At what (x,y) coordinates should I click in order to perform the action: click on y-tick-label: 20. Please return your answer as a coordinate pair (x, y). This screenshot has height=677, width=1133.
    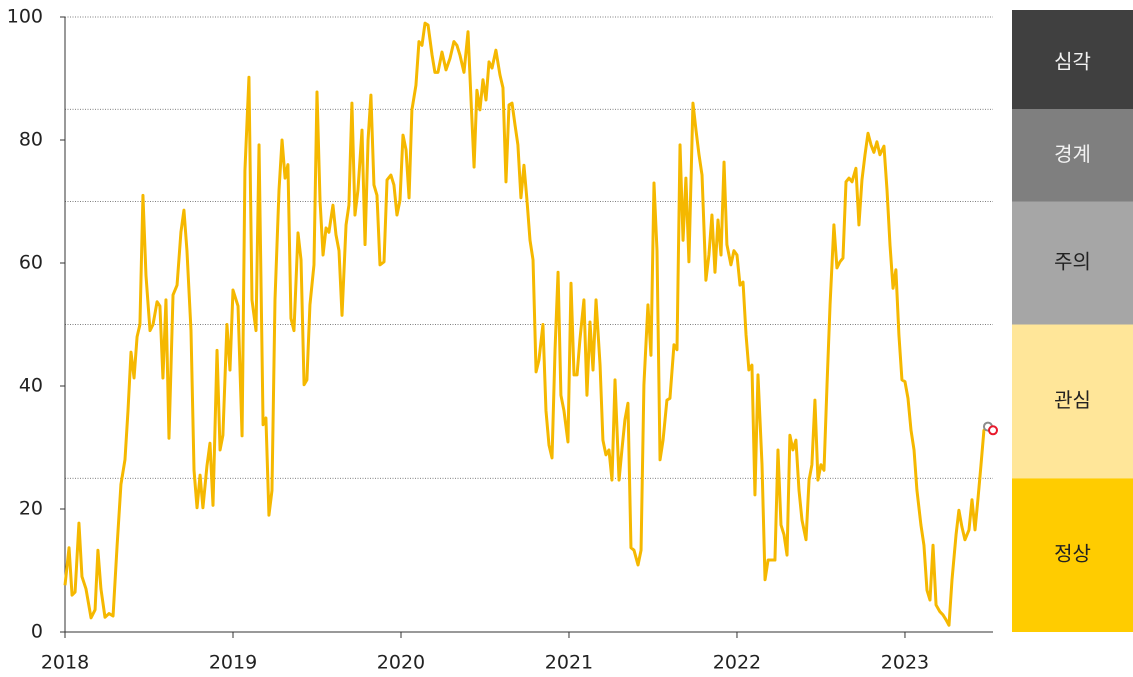
    Looking at the image, I should click on (31, 509).